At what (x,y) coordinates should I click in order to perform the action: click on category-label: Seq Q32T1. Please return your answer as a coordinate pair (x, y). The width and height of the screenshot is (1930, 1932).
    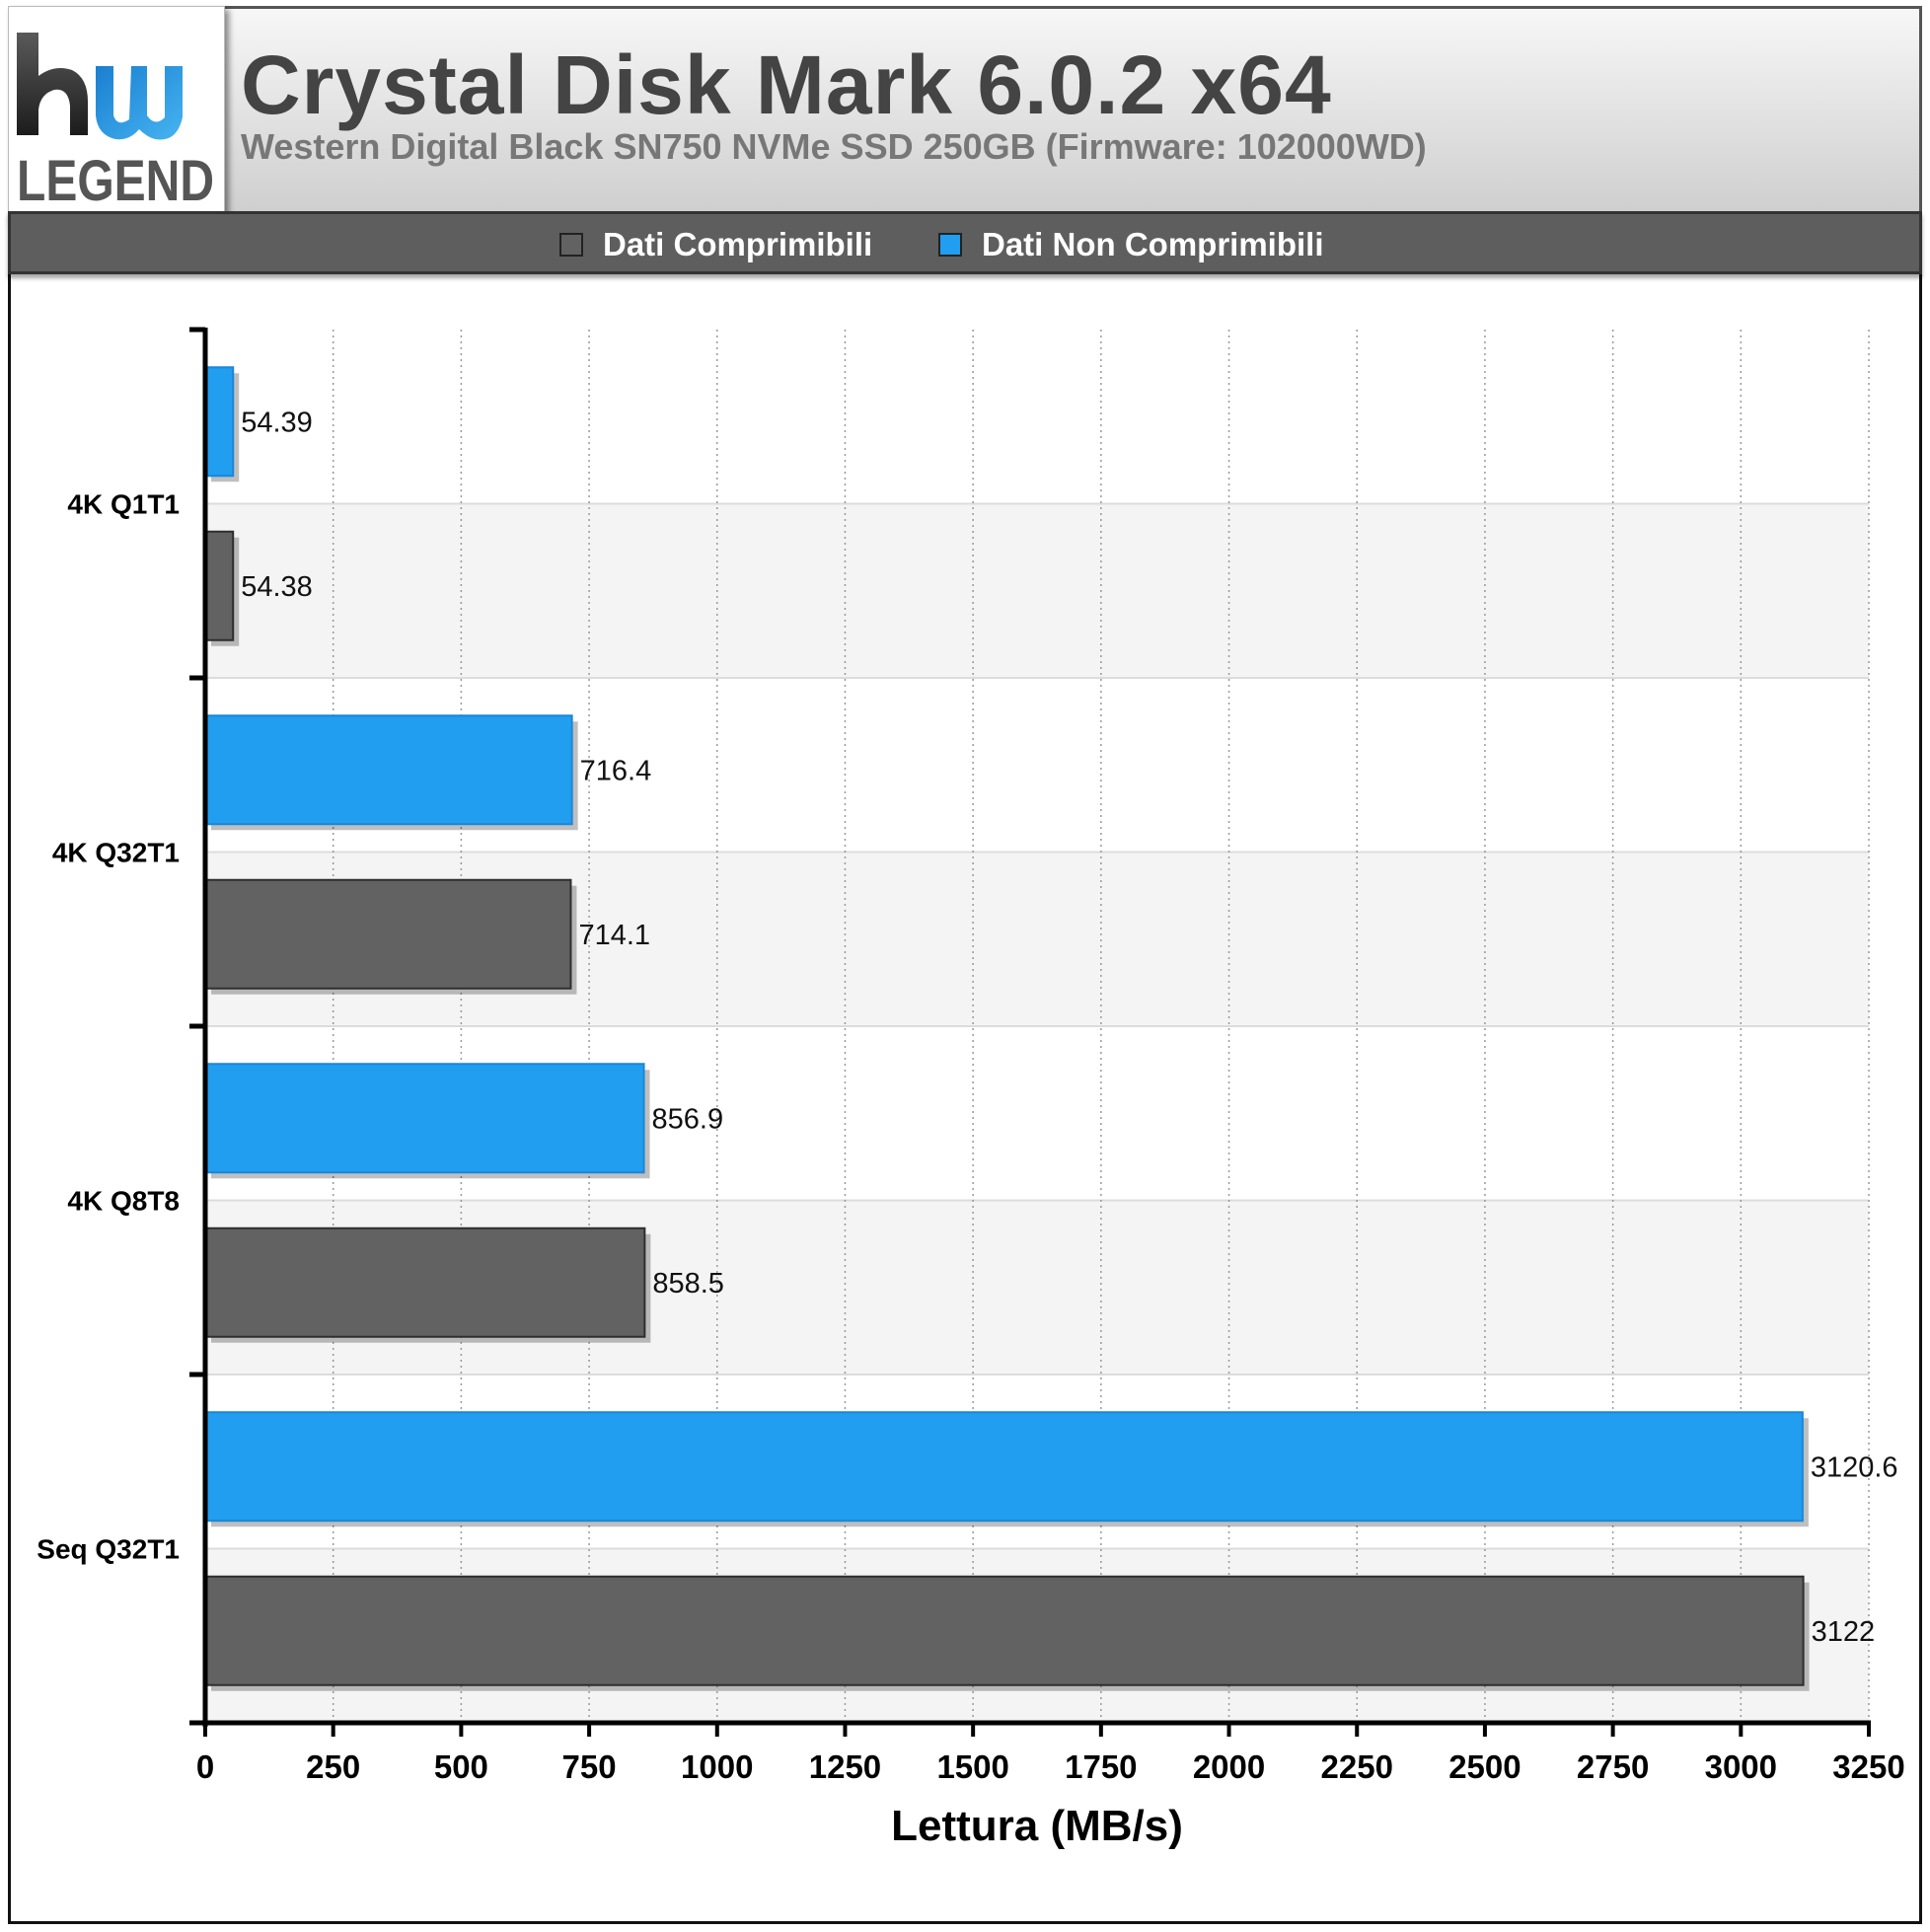
    Looking at the image, I should click on (108, 1549).